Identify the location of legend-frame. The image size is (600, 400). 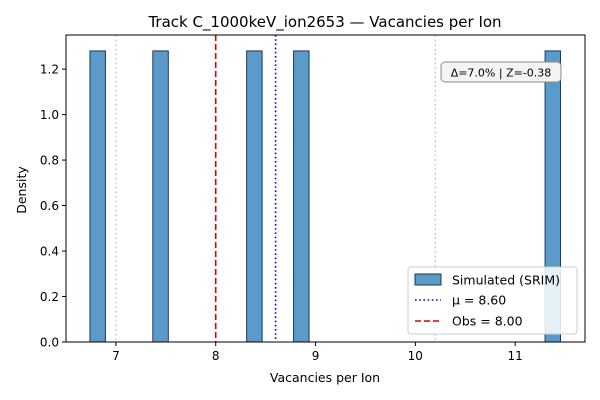
(492, 300).